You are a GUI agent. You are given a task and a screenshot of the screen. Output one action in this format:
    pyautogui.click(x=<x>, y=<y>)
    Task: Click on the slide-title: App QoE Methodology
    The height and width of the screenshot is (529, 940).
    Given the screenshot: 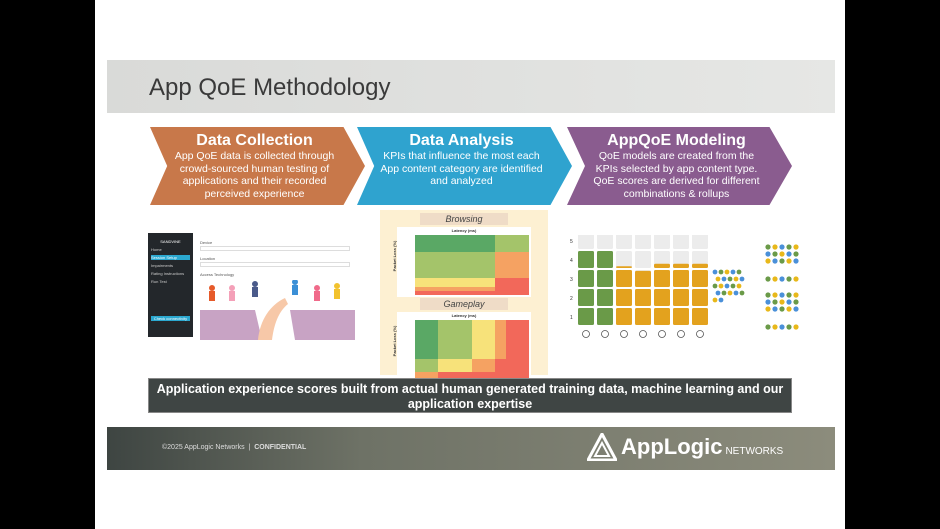 What is the action you would take?
    pyautogui.click(x=270, y=87)
    